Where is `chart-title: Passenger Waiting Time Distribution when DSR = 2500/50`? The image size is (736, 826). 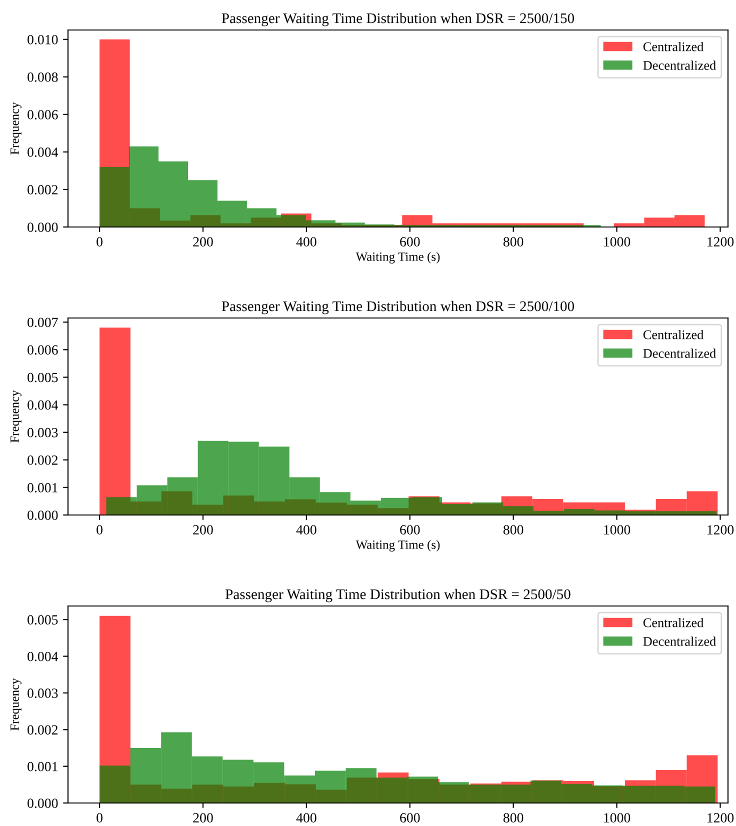
chart-title: Passenger Waiting Time Distribution when DSR = 2500/50 is located at coordinates (397, 595).